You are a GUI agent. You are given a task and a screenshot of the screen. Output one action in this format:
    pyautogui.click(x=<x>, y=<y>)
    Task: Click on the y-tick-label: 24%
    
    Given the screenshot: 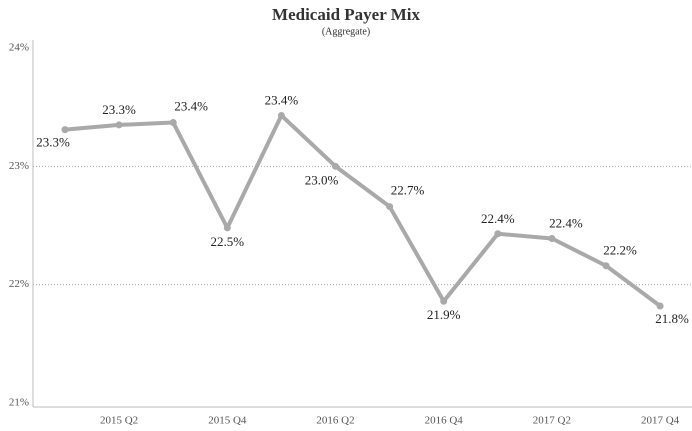 What is the action you would take?
    pyautogui.click(x=19, y=48)
    